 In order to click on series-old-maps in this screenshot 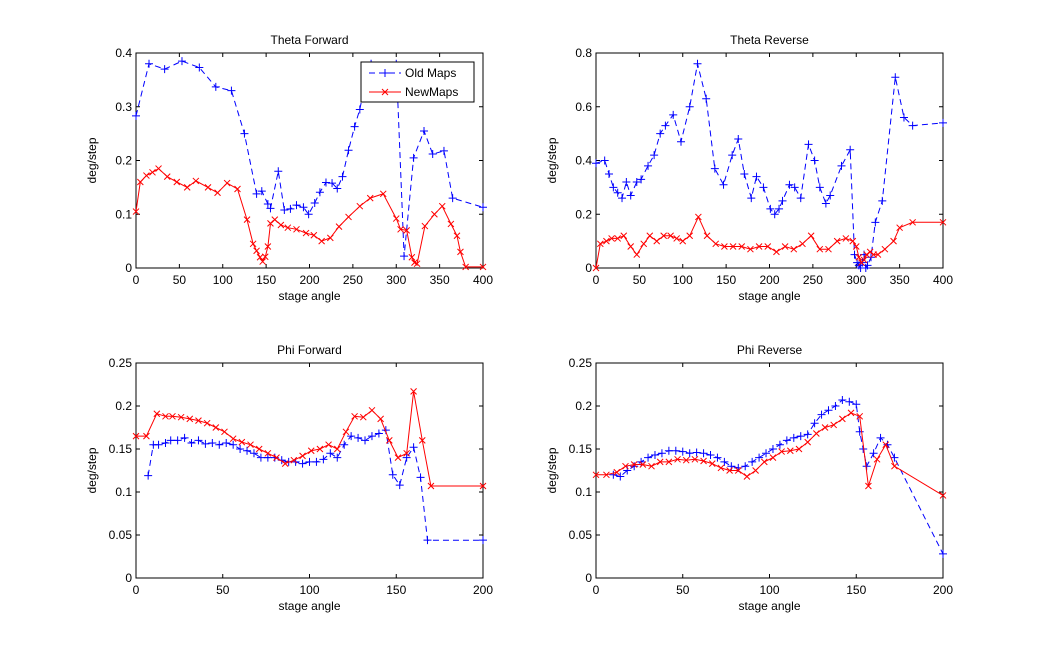, I will do `click(309, 159)`.